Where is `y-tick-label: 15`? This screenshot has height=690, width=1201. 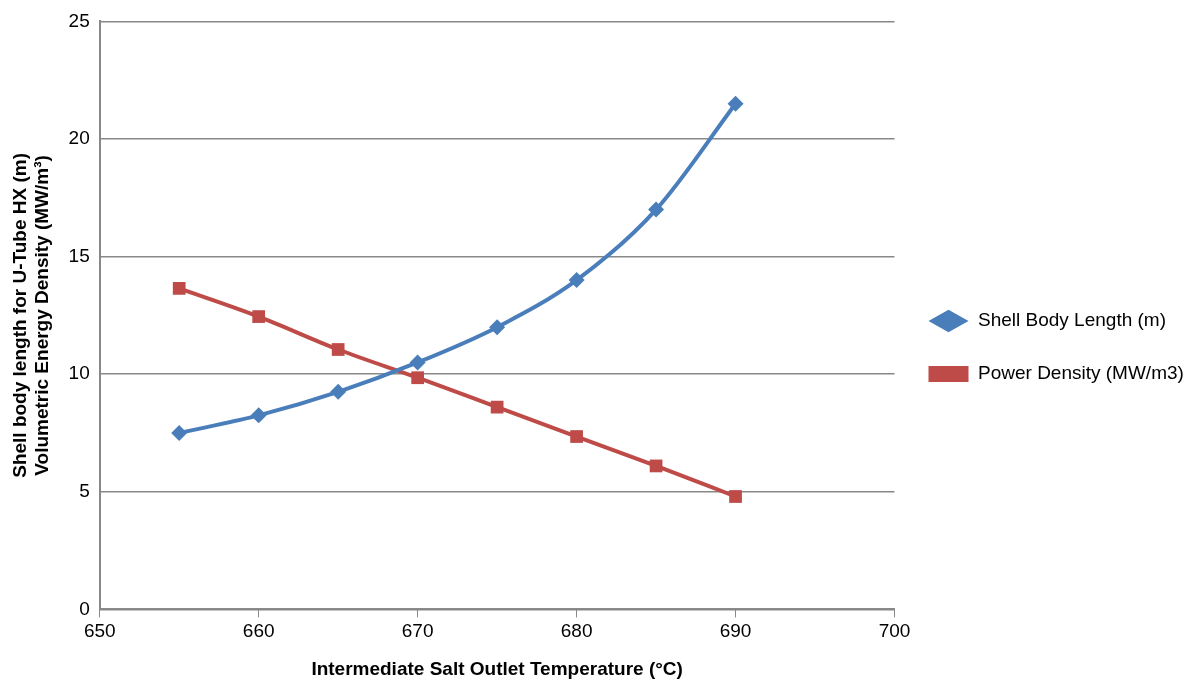 y-tick-label: 15 is located at coordinates (79, 255).